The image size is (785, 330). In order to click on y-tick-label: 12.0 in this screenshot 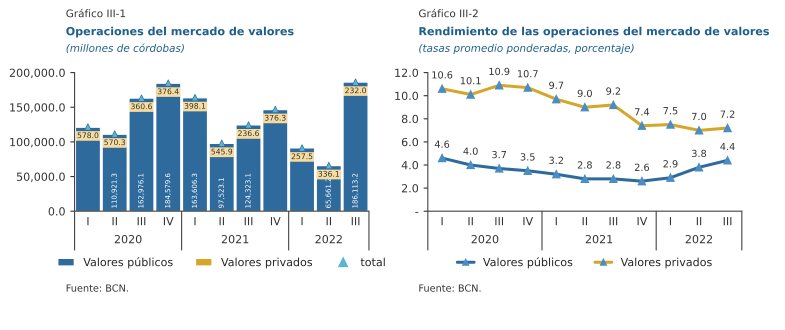, I will do `click(406, 72)`.